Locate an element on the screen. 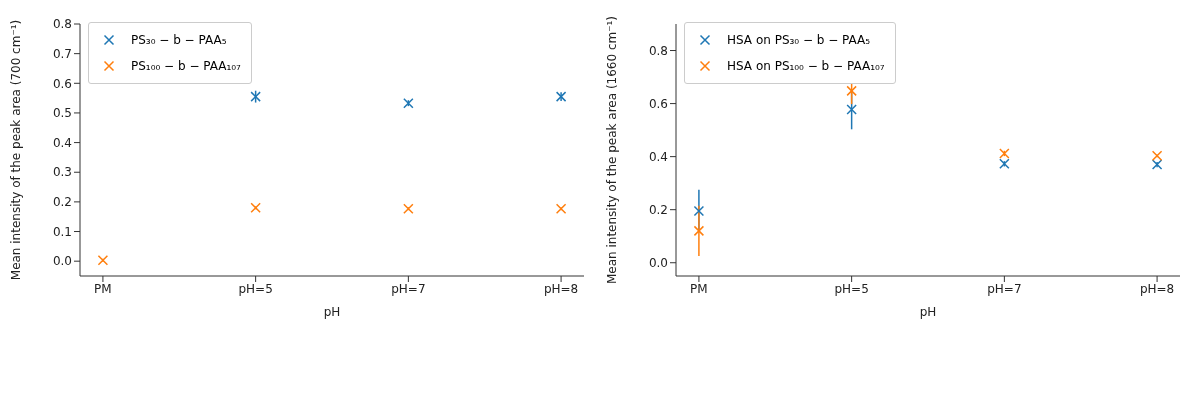 Image resolution: width=1201 pixels, height=407 pixels. legend-label: PS₃₀ − b − PAA₅ is located at coordinates (179, 40).